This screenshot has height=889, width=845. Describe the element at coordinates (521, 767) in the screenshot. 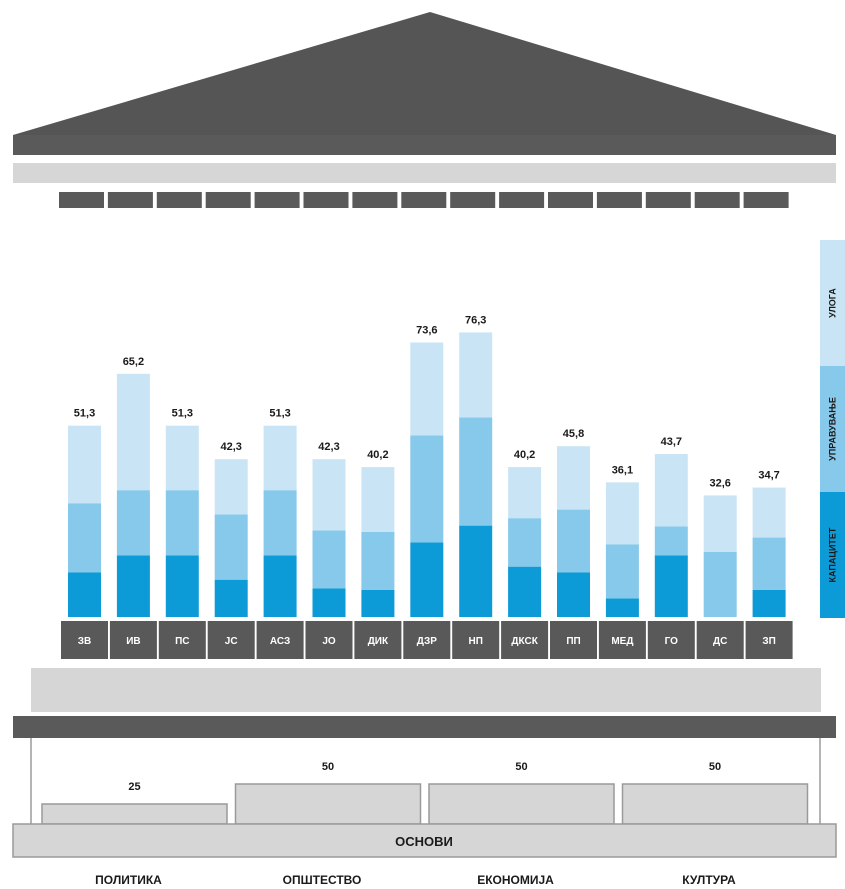

I see `foundation-pillar-value: 50` at that location.